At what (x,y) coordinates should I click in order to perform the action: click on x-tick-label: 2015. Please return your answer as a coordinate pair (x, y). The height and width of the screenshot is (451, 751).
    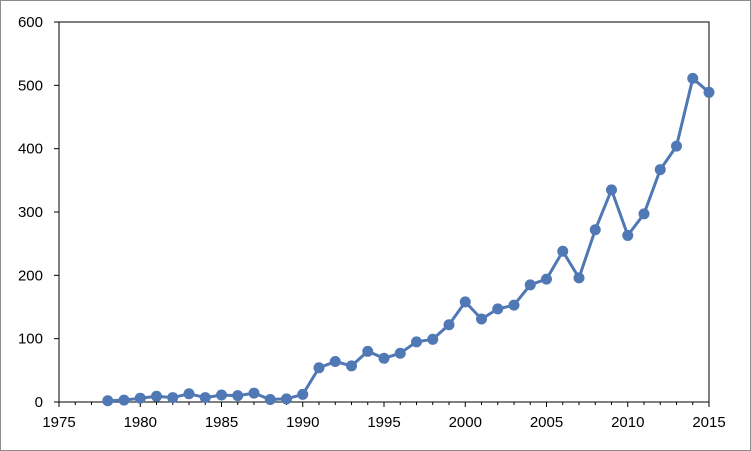
    Looking at the image, I should click on (708, 422).